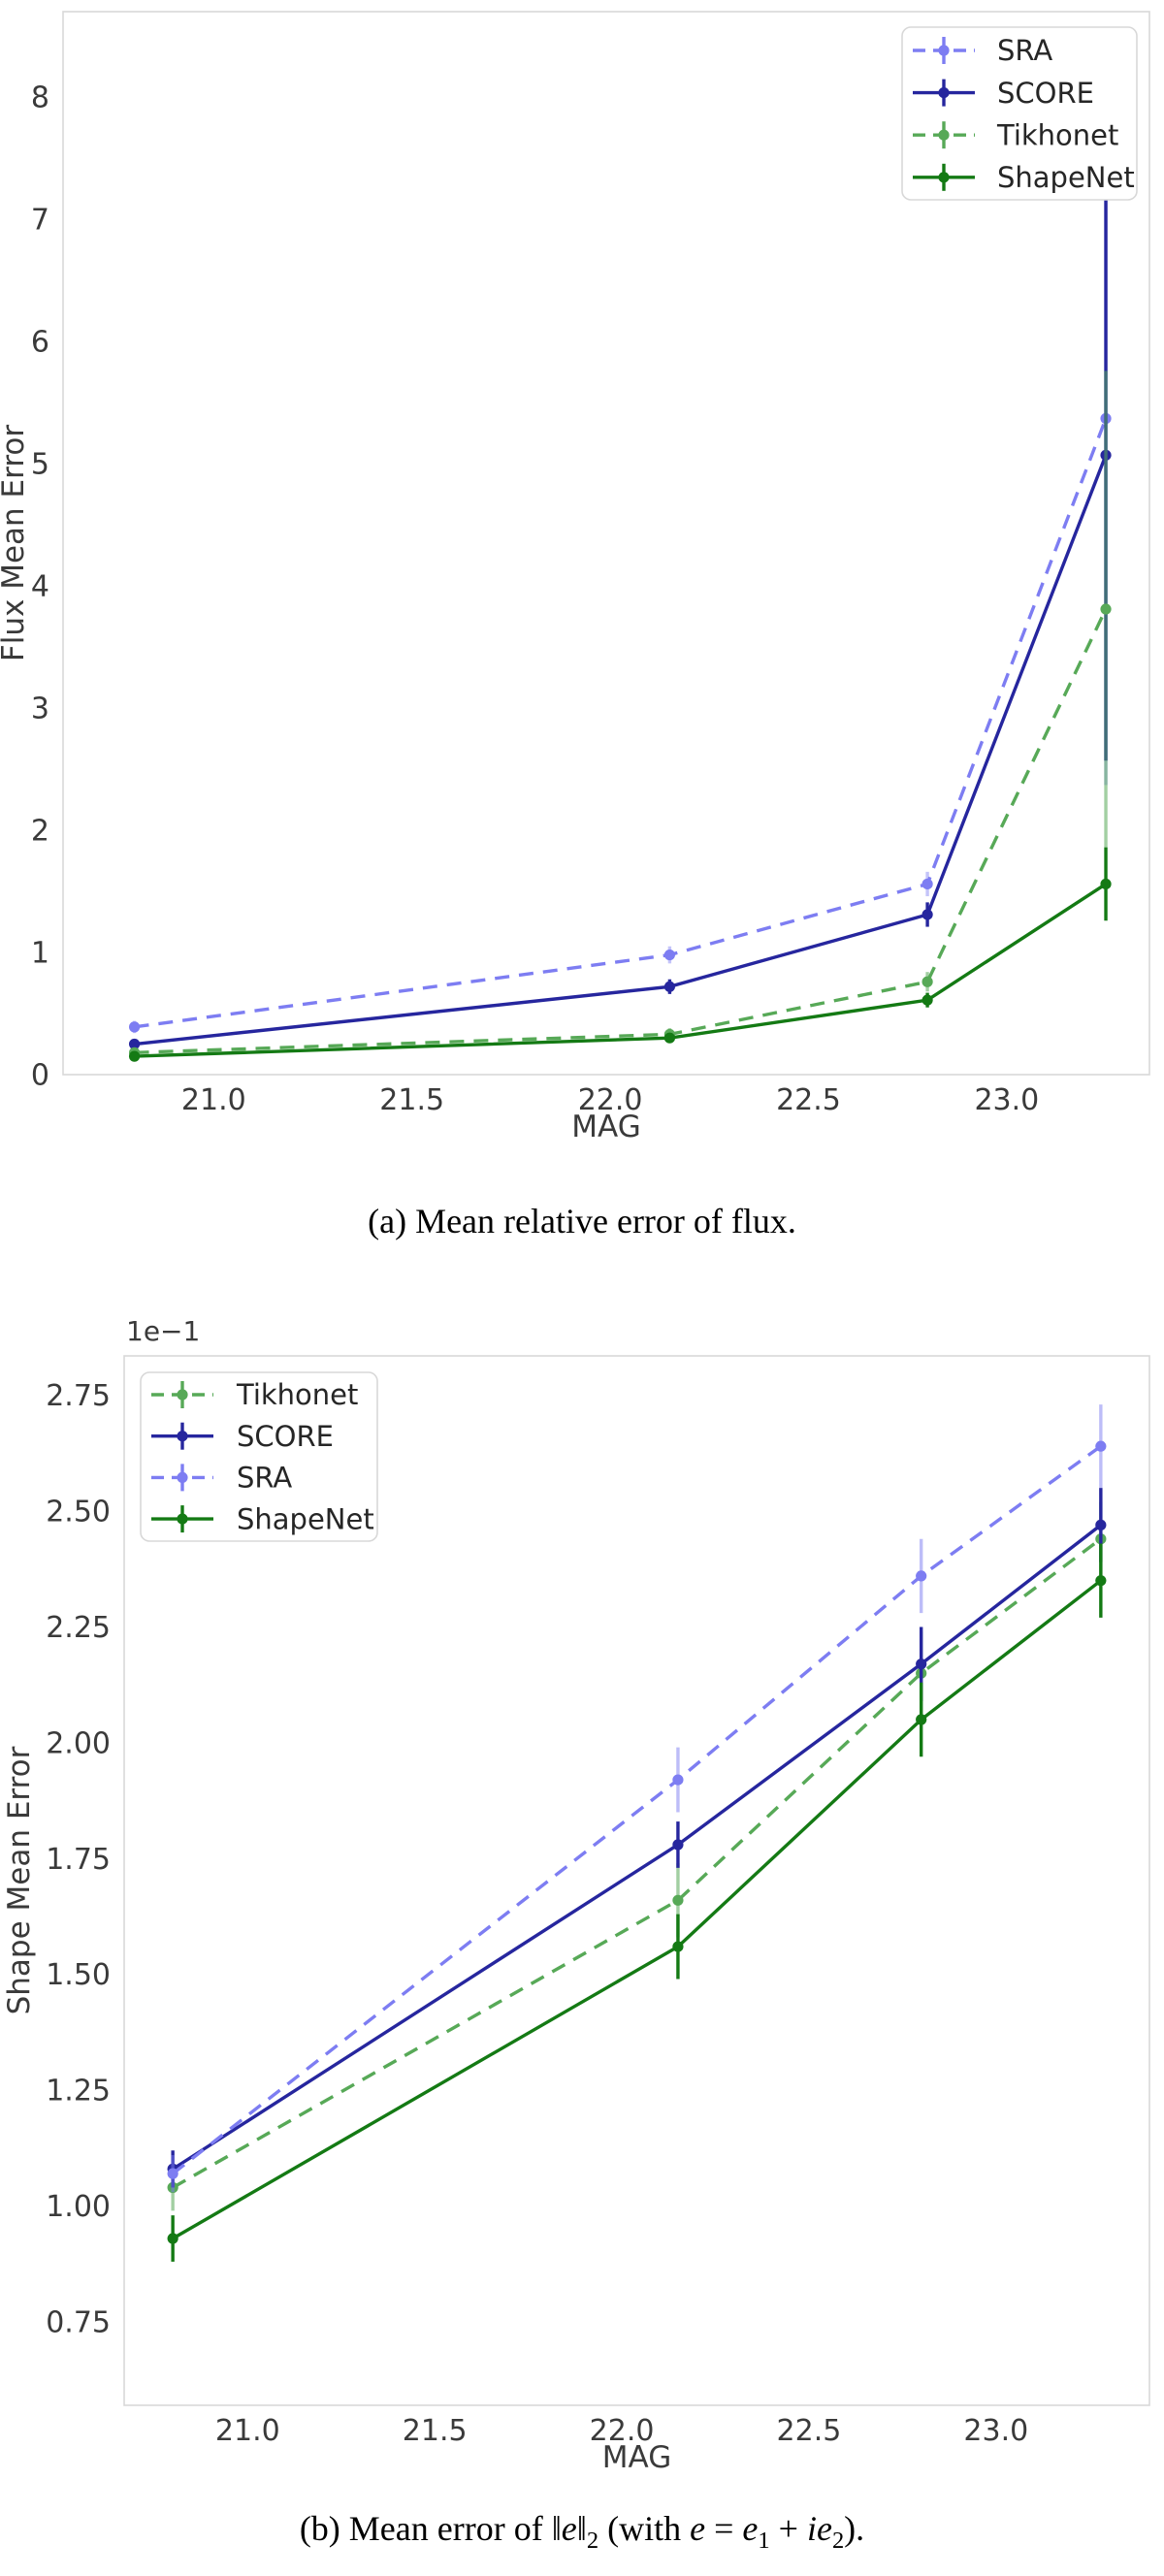 The height and width of the screenshot is (2576, 1164). Describe the element at coordinates (19, 1880) in the screenshot. I see `y-axis-label: Shape Mean Error` at that location.